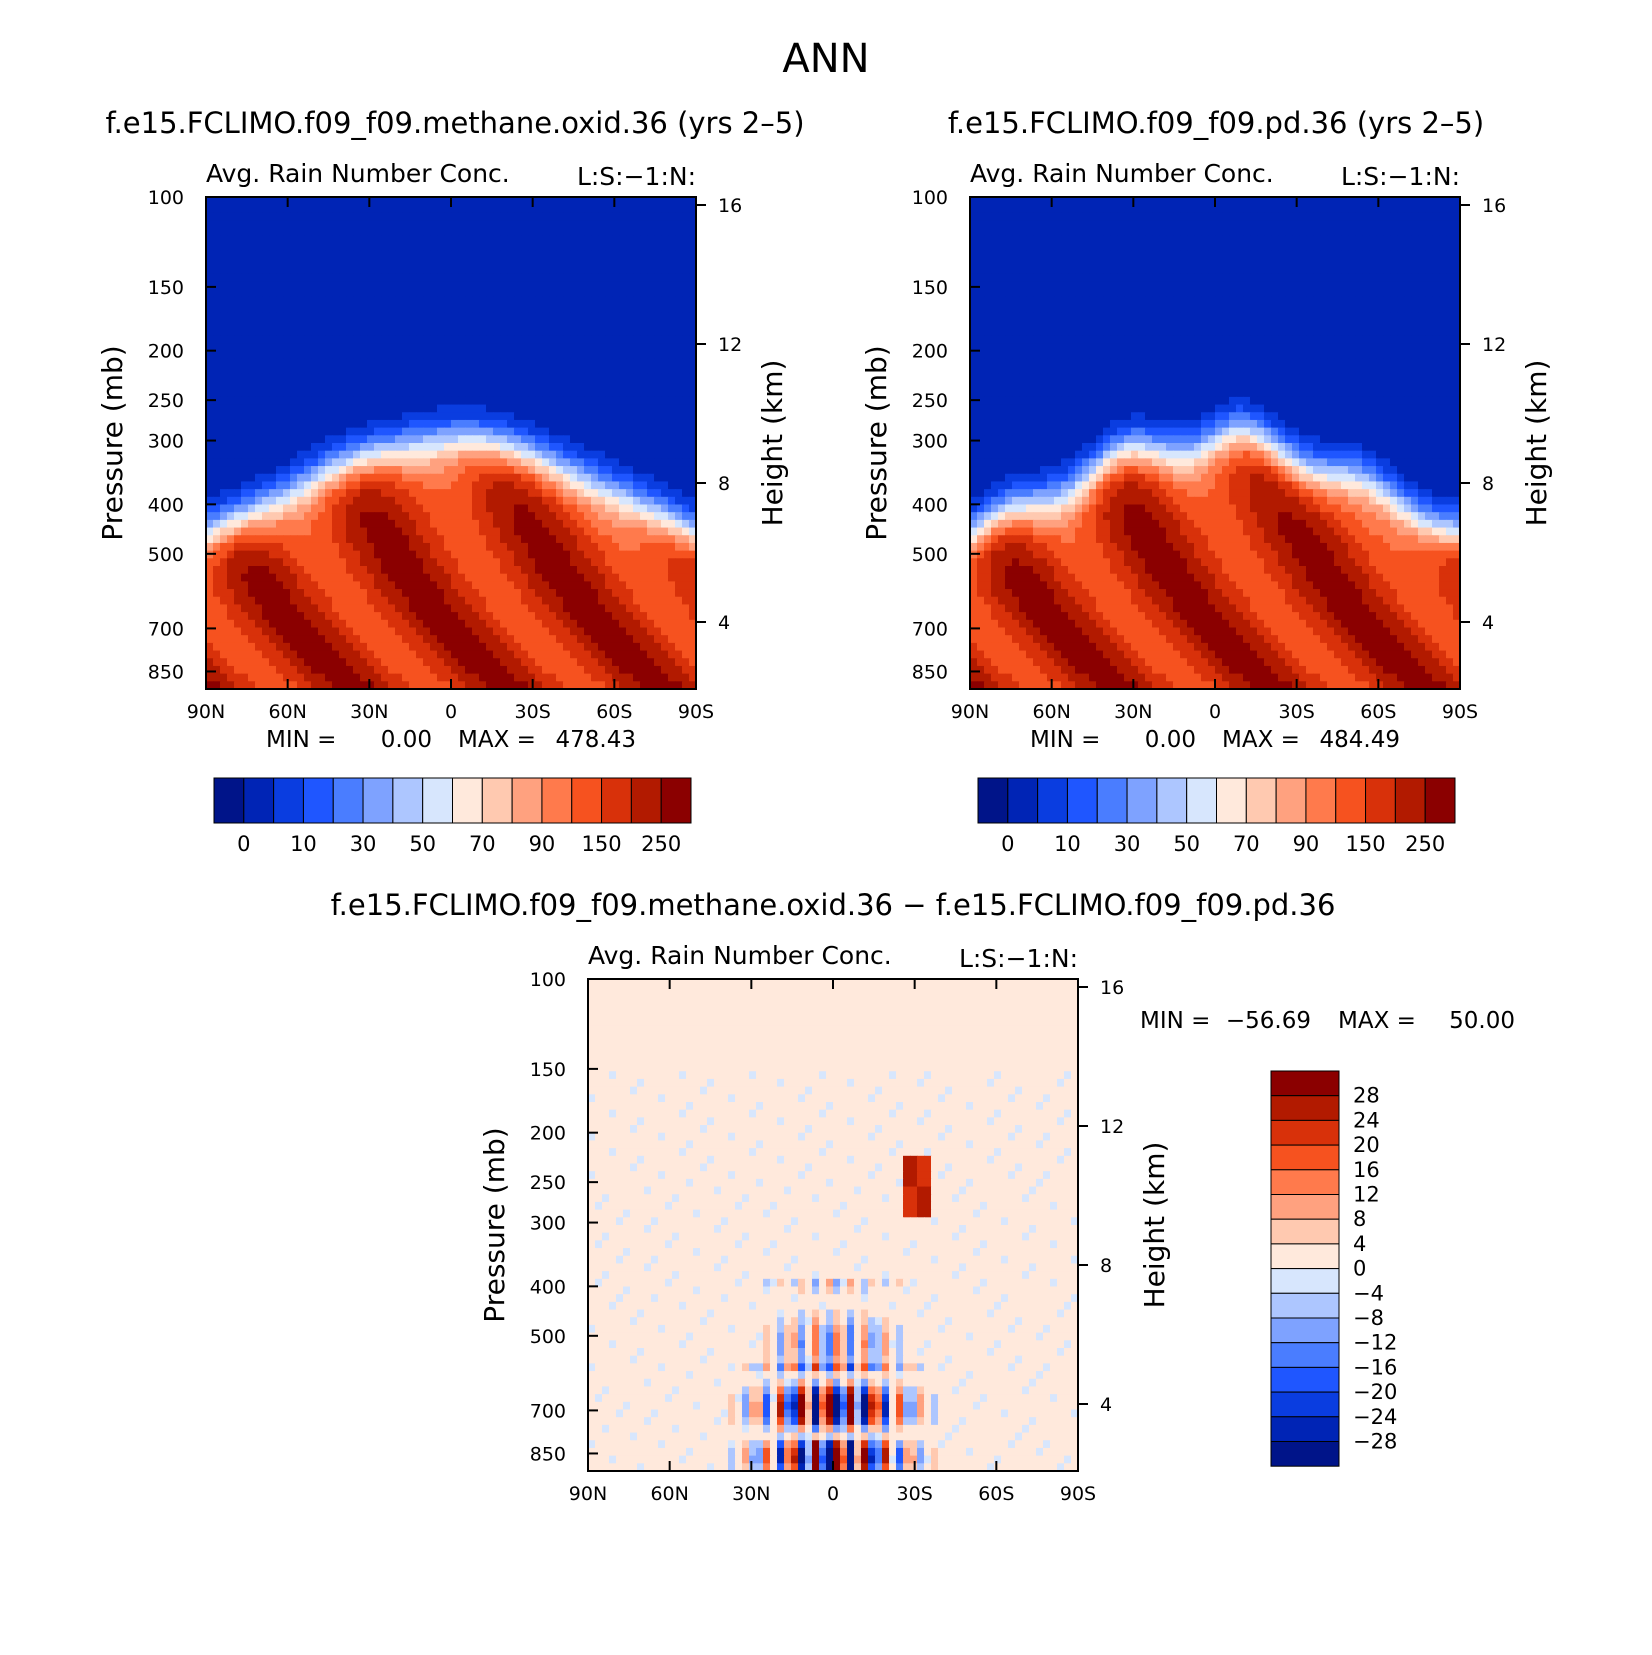  I want to click on x-tick-label: 90S, so click(696, 712).